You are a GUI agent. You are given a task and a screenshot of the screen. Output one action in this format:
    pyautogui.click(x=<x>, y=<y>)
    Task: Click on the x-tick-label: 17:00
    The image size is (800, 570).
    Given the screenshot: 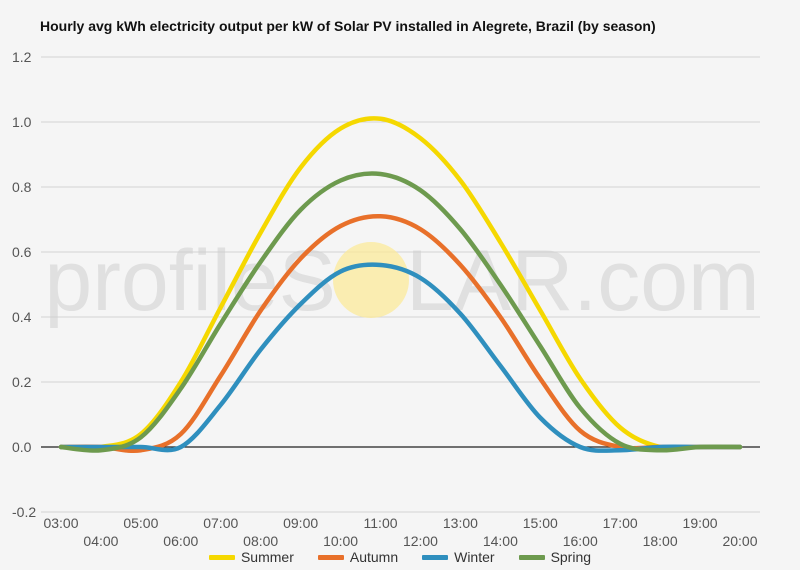 What is the action you would take?
    pyautogui.click(x=620, y=523)
    